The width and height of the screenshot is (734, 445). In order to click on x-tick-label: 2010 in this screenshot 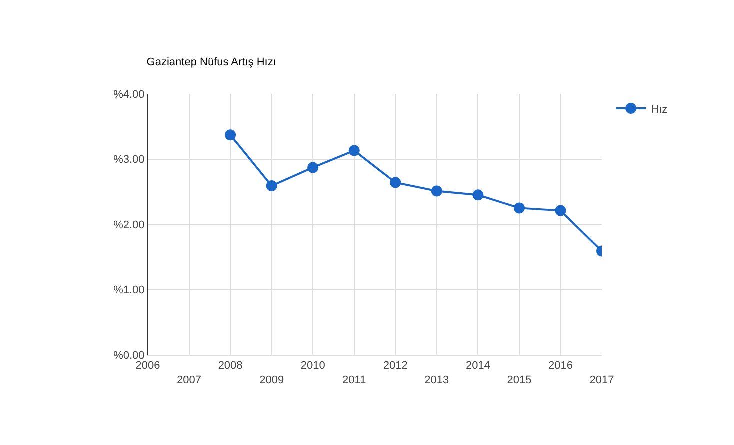, I will do `click(313, 366)`.